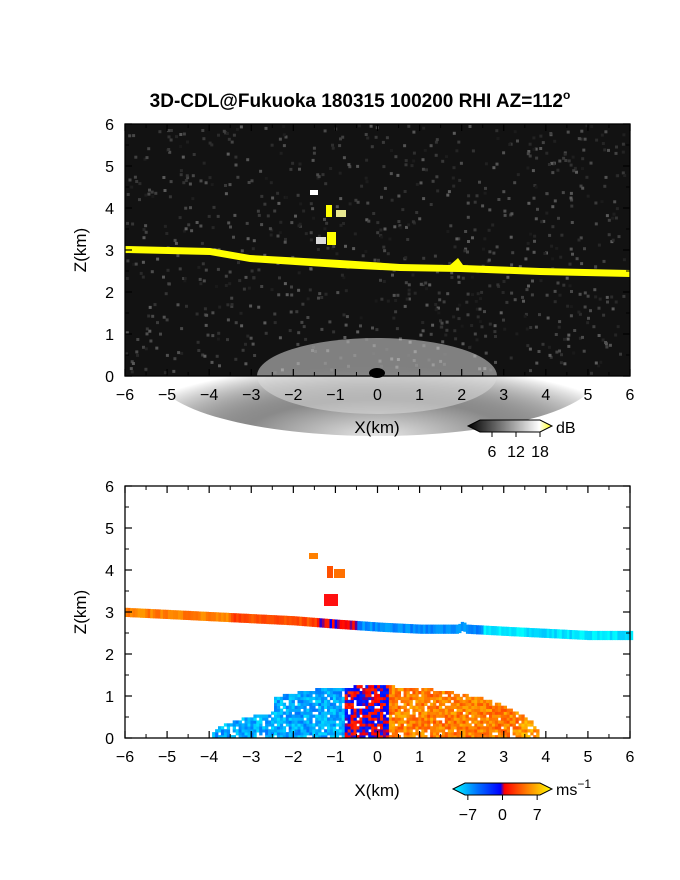  I want to click on y-tick-label: 4, so click(109, 571).